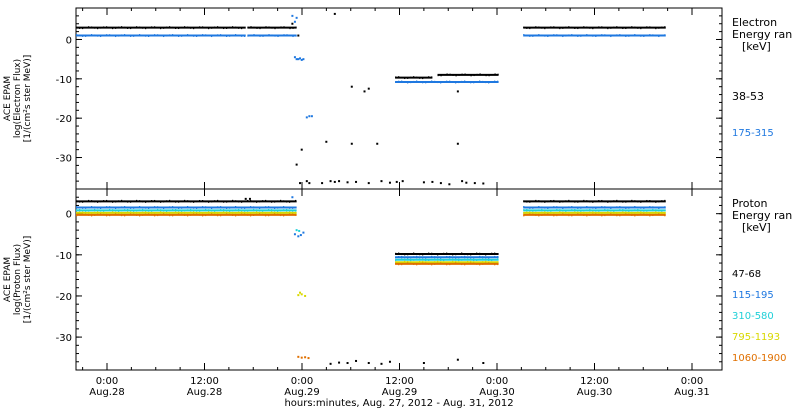 Image resolution: width=800 pixels, height=410 pixels. I want to click on legend-title: Electron, so click(754, 22).